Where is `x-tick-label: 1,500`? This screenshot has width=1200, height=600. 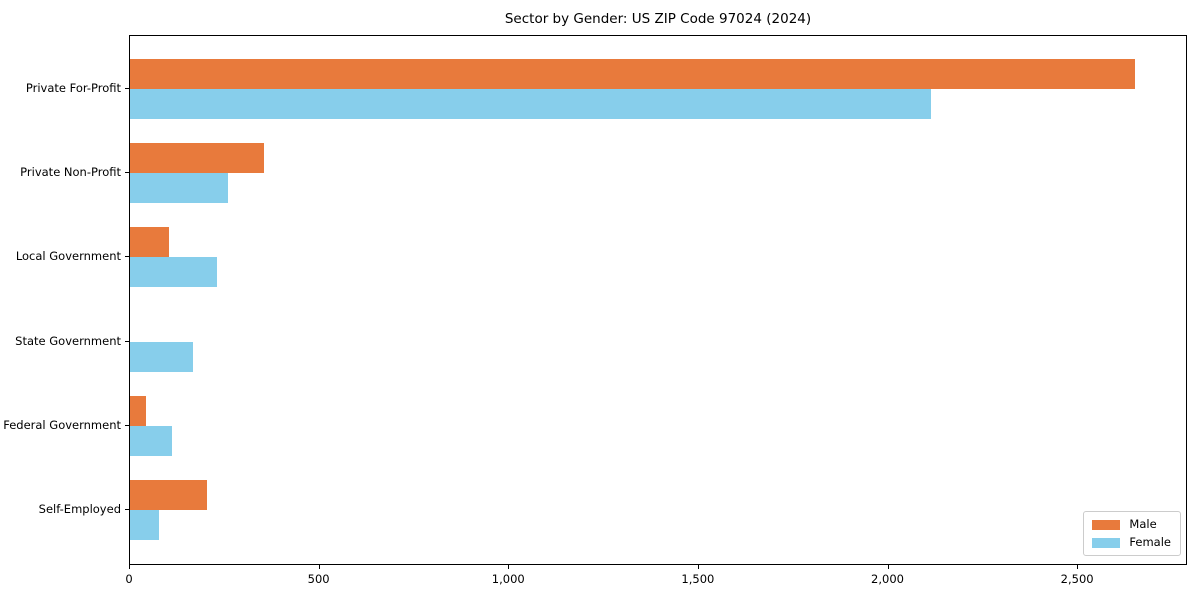
x-tick-label: 1,500 is located at coordinates (698, 579).